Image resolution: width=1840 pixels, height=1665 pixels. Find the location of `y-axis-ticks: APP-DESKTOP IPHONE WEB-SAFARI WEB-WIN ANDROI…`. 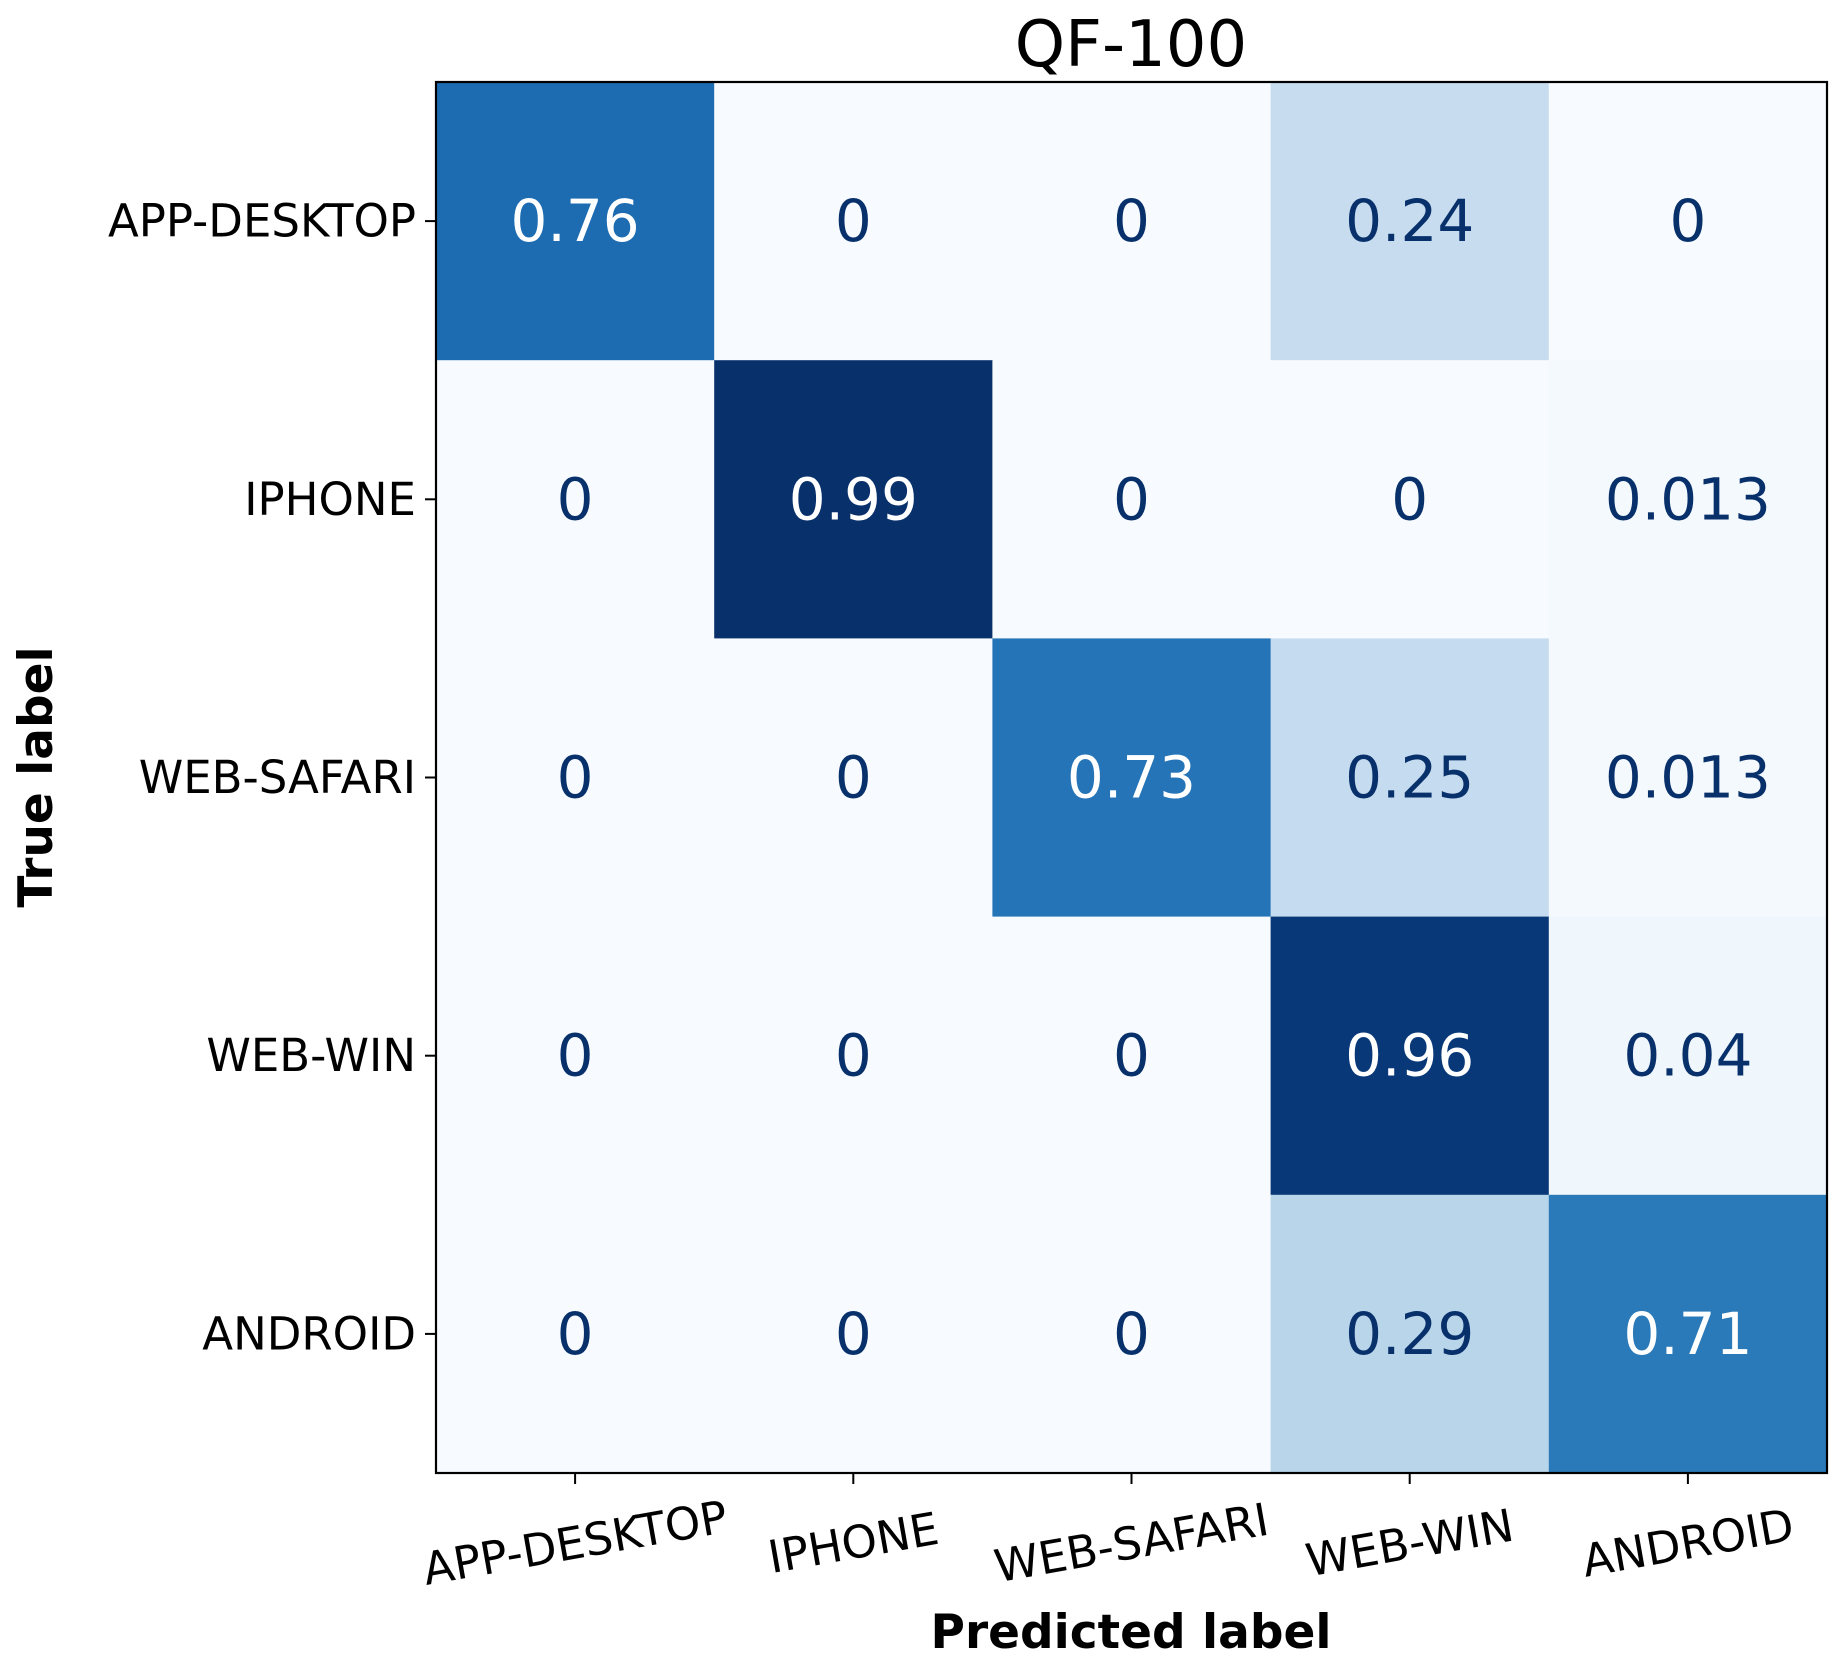

y-axis-ticks: APP-DESKTOP IPHONE WEB-SAFARI WEB-WIN ANDROI… is located at coordinates (272, 777).